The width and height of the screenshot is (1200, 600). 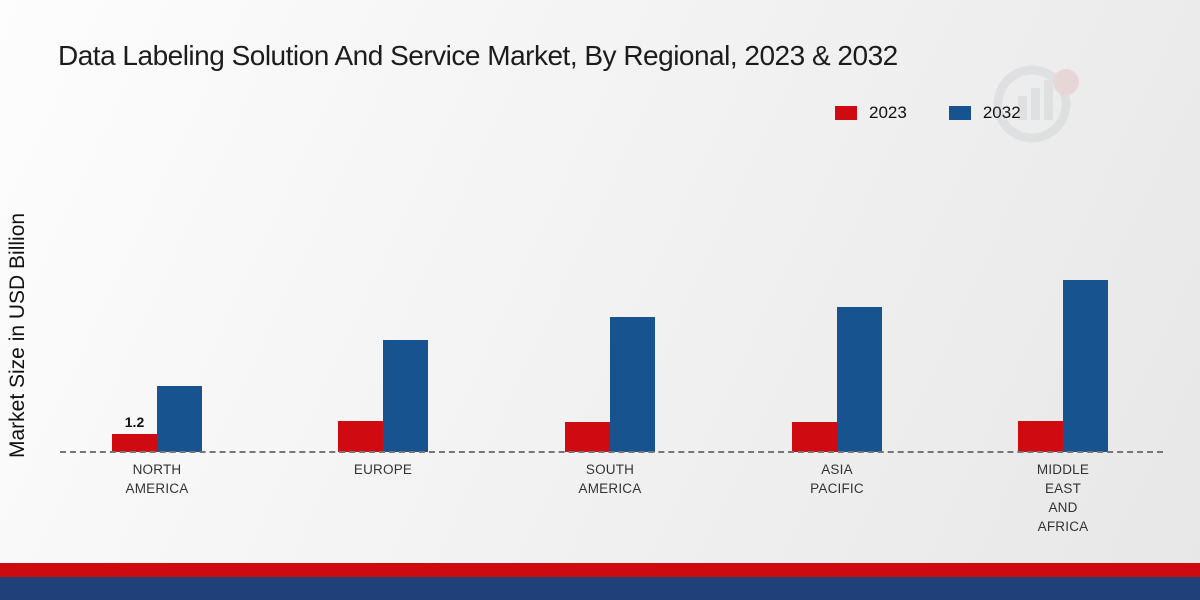 I want to click on x-axis-label-line: PACIFIC, so click(x=837, y=488).